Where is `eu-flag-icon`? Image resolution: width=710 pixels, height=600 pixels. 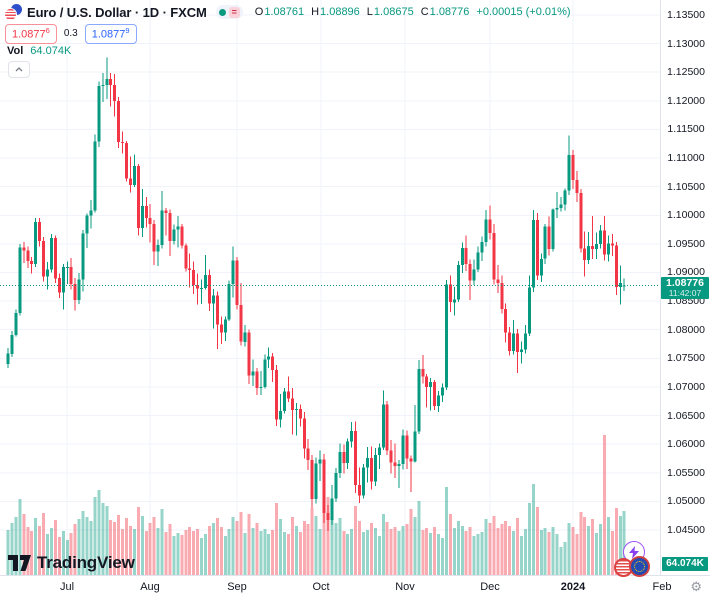 eu-flag-icon is located at coordinates (16, 9).